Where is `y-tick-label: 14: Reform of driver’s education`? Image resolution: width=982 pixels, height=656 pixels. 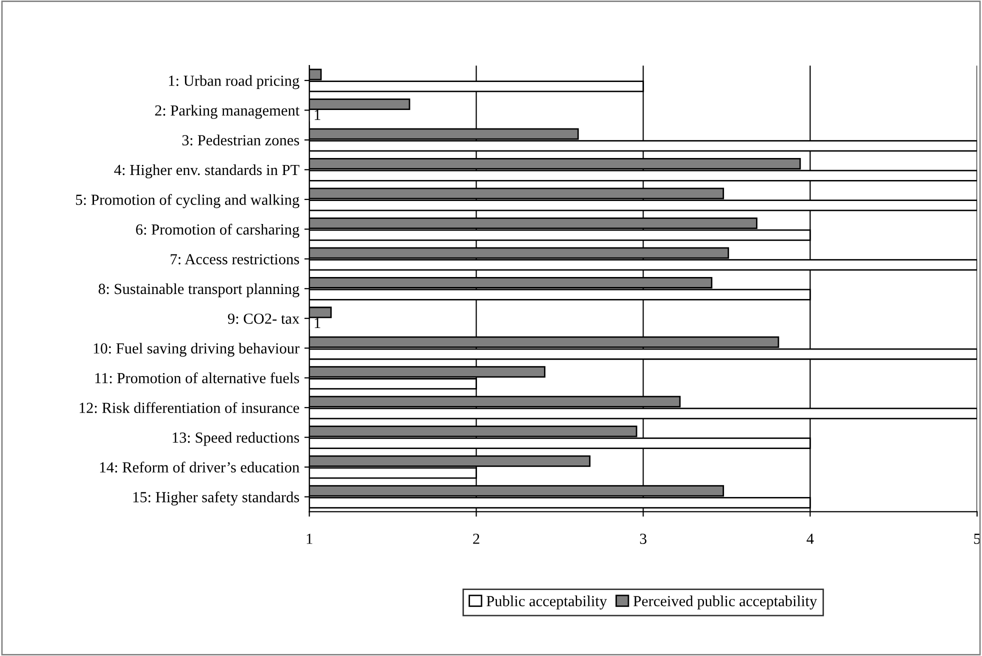
y-tick-label: 14: Reform of driver’s education is located at coordinates (200, 467).